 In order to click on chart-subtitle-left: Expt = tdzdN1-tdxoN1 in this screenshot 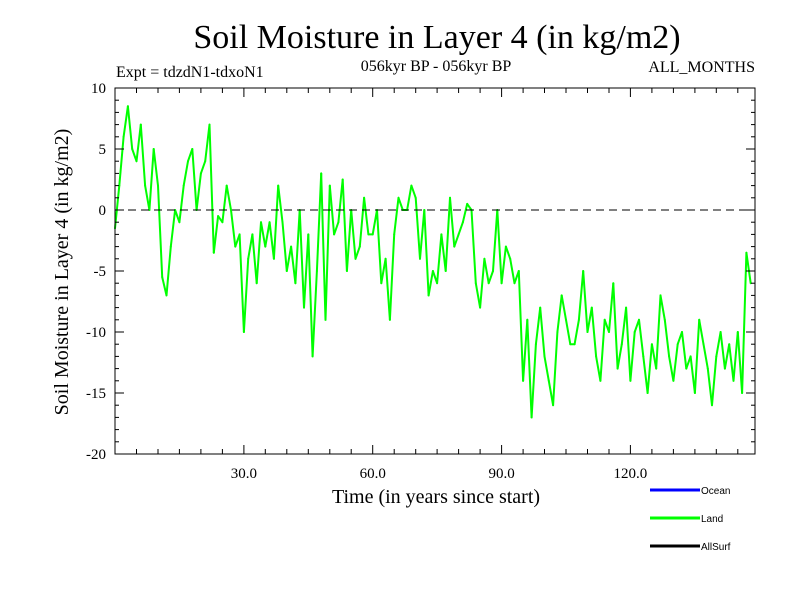, I will do `click(190, 72)`.